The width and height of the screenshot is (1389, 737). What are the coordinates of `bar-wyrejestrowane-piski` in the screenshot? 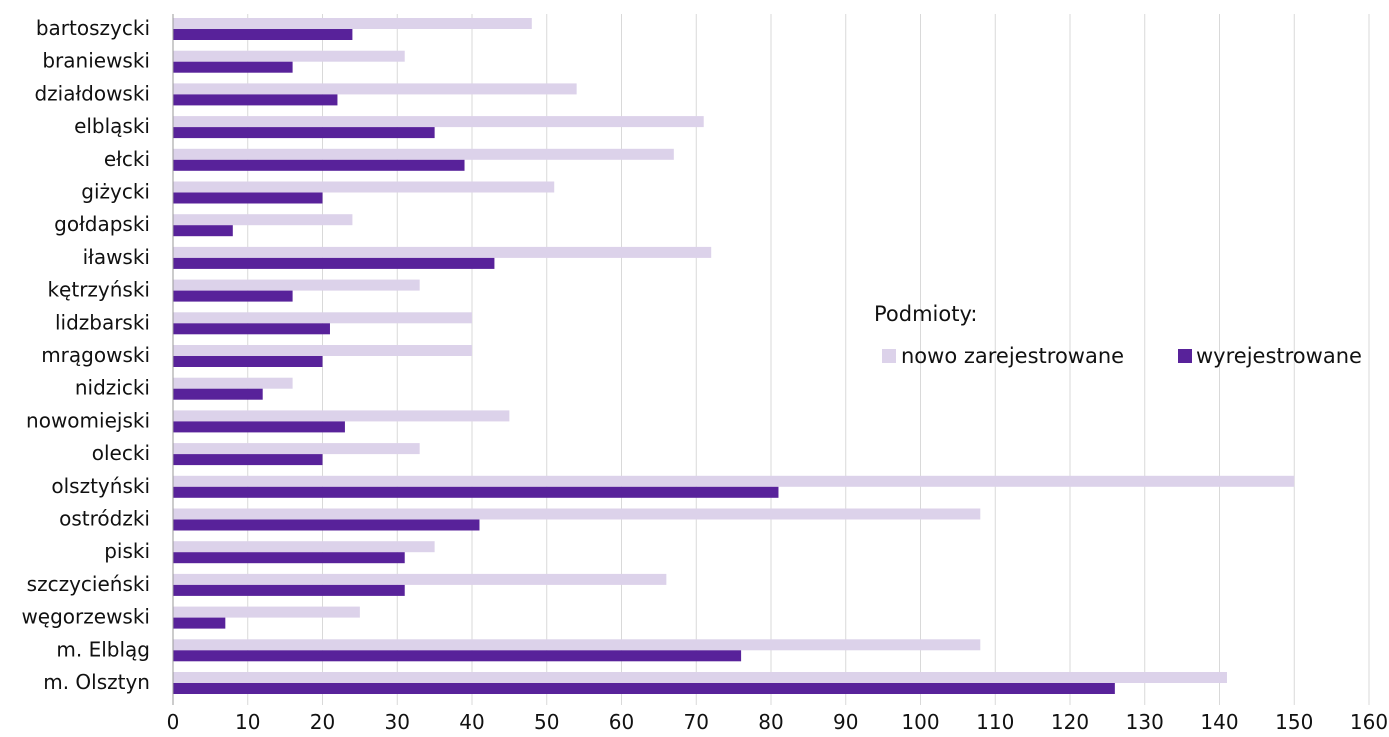 It's located at (289, 558).